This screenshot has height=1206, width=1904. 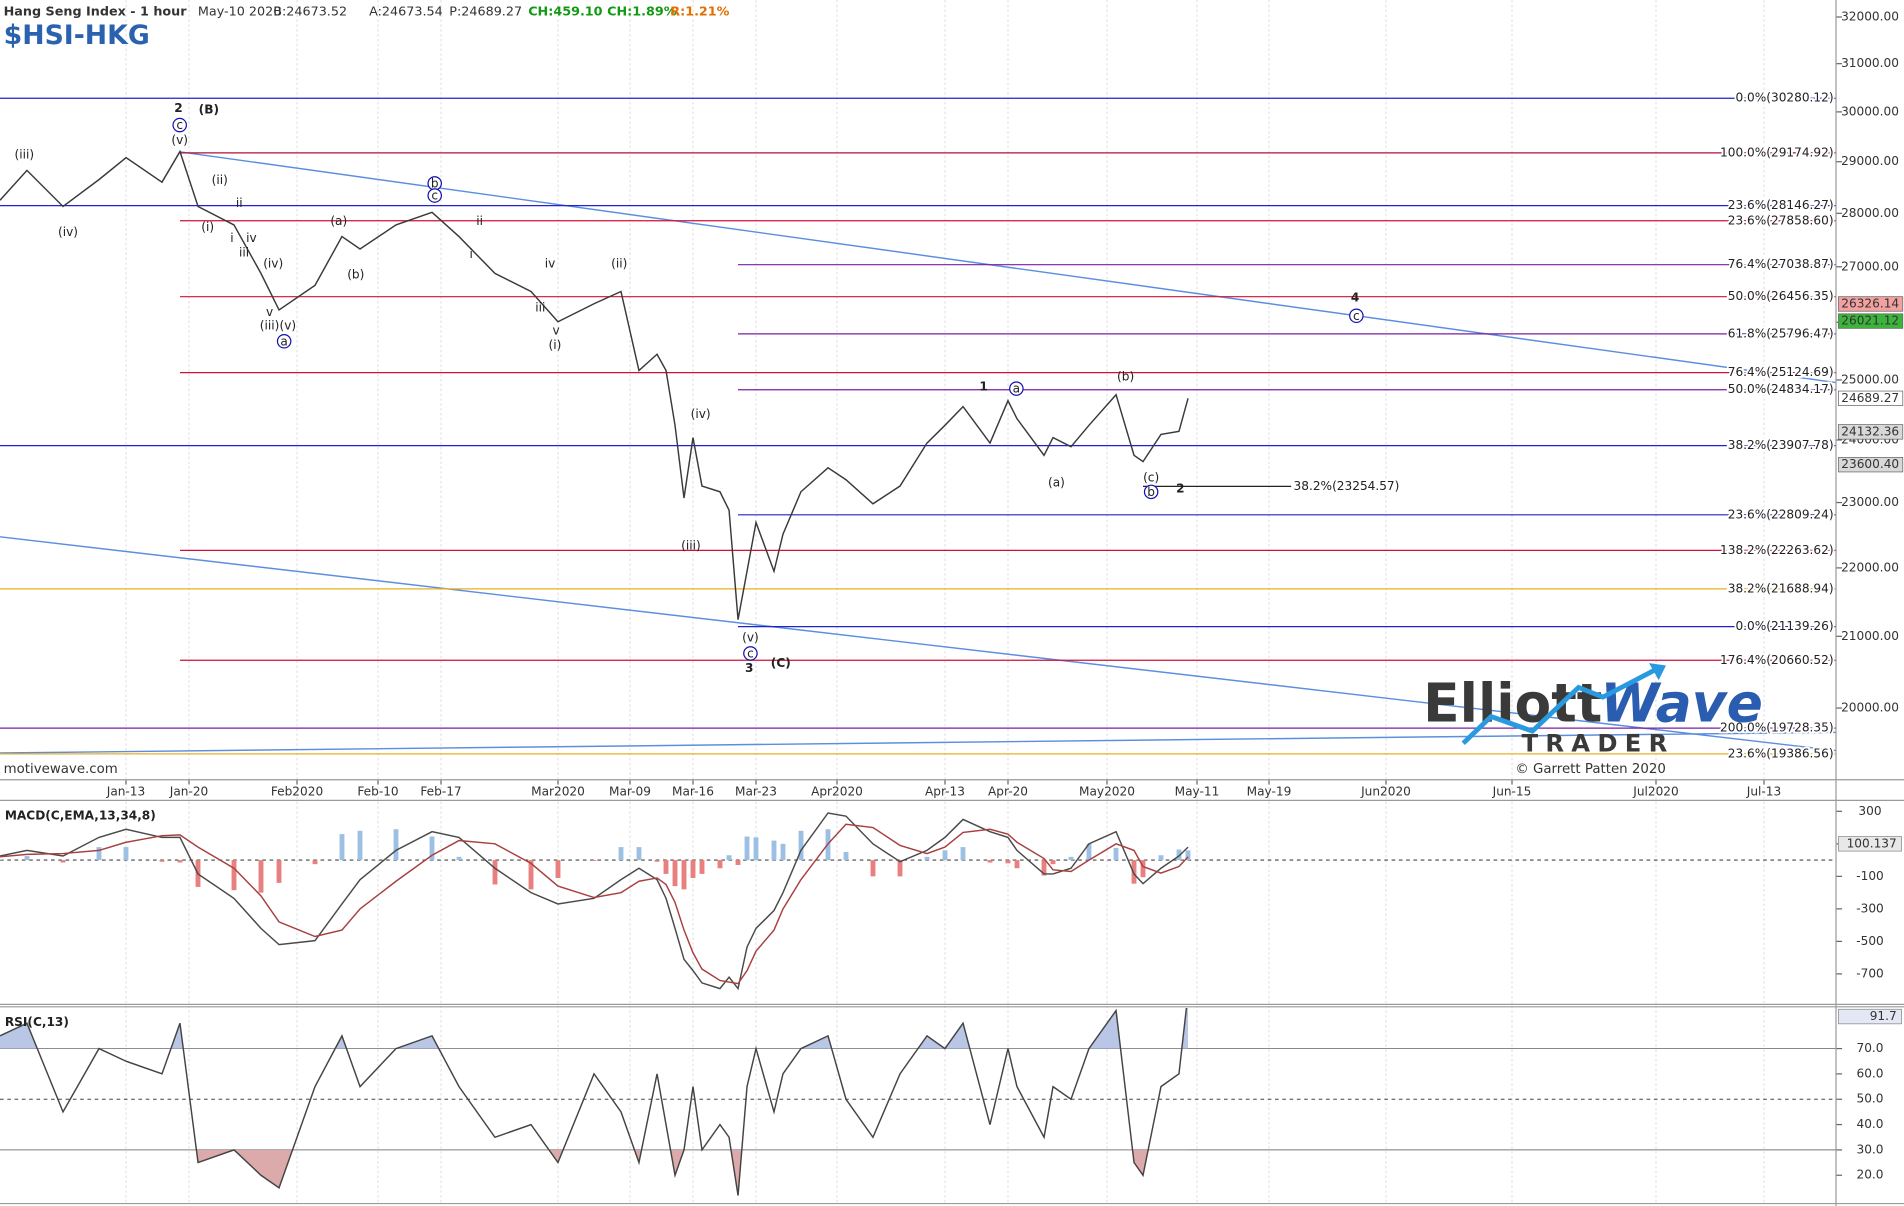 I want to click on y-tick-label: -100, so click(x=1870, y=876).